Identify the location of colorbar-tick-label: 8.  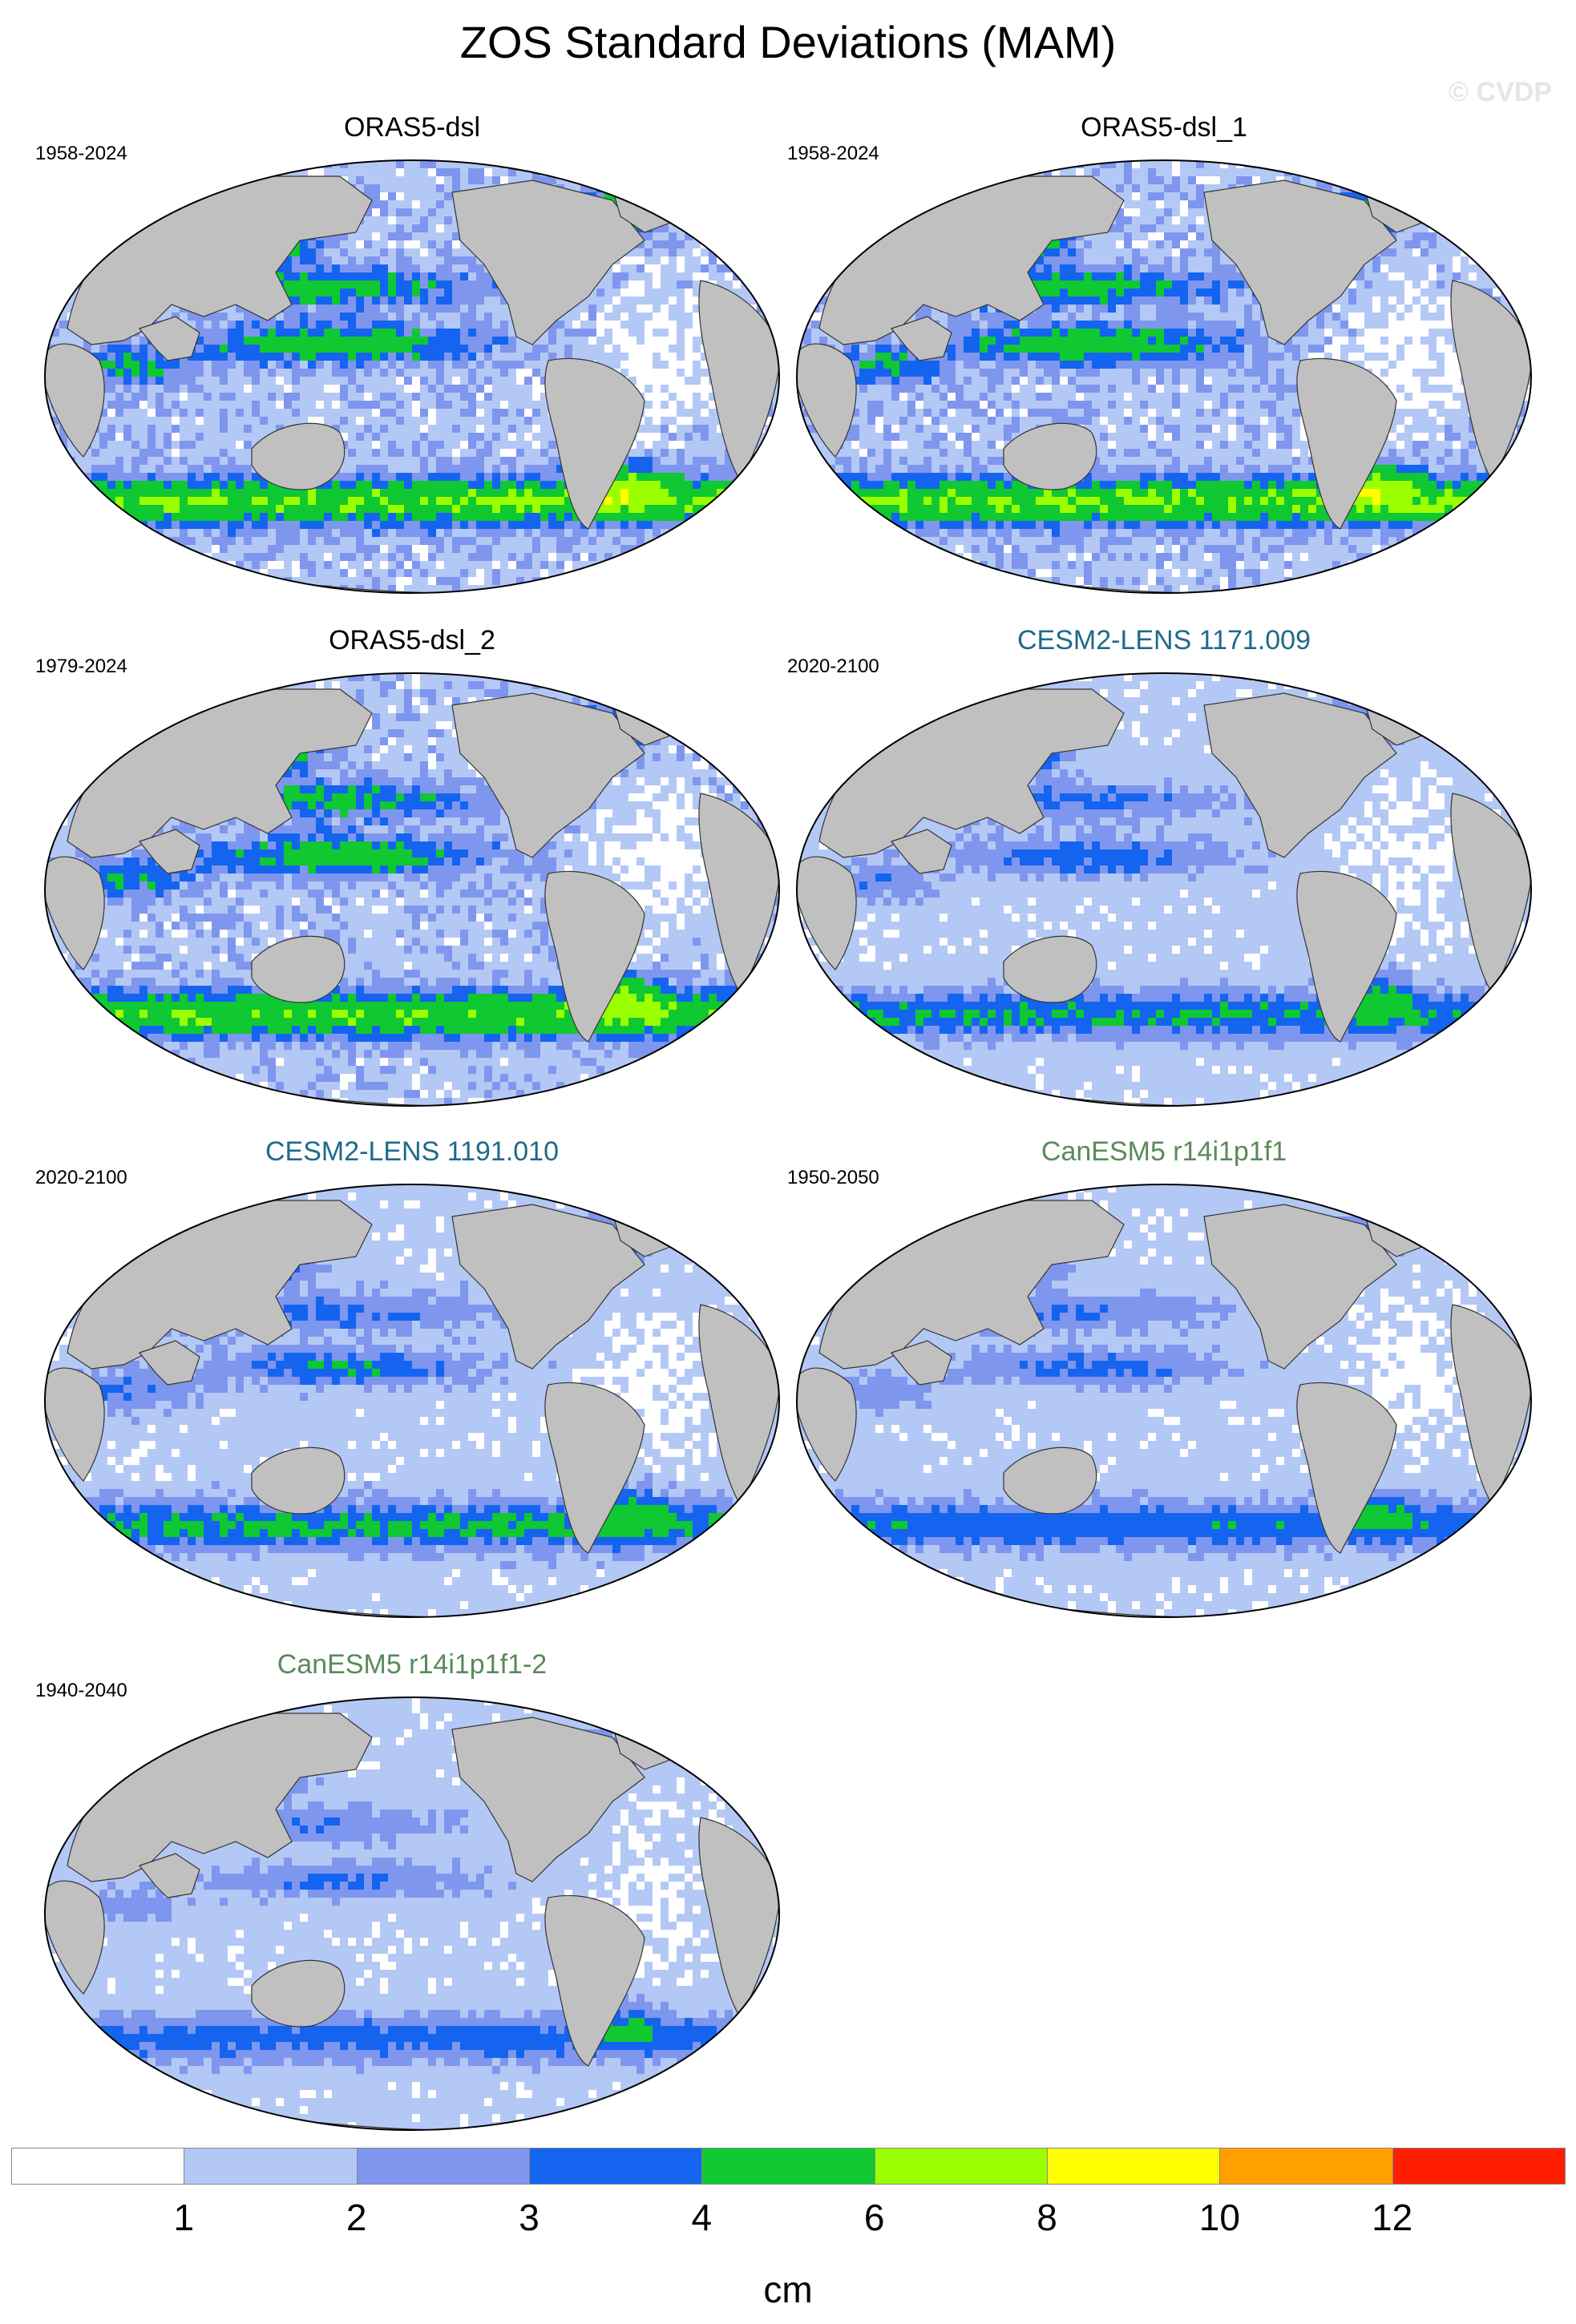
(1047, 2217).